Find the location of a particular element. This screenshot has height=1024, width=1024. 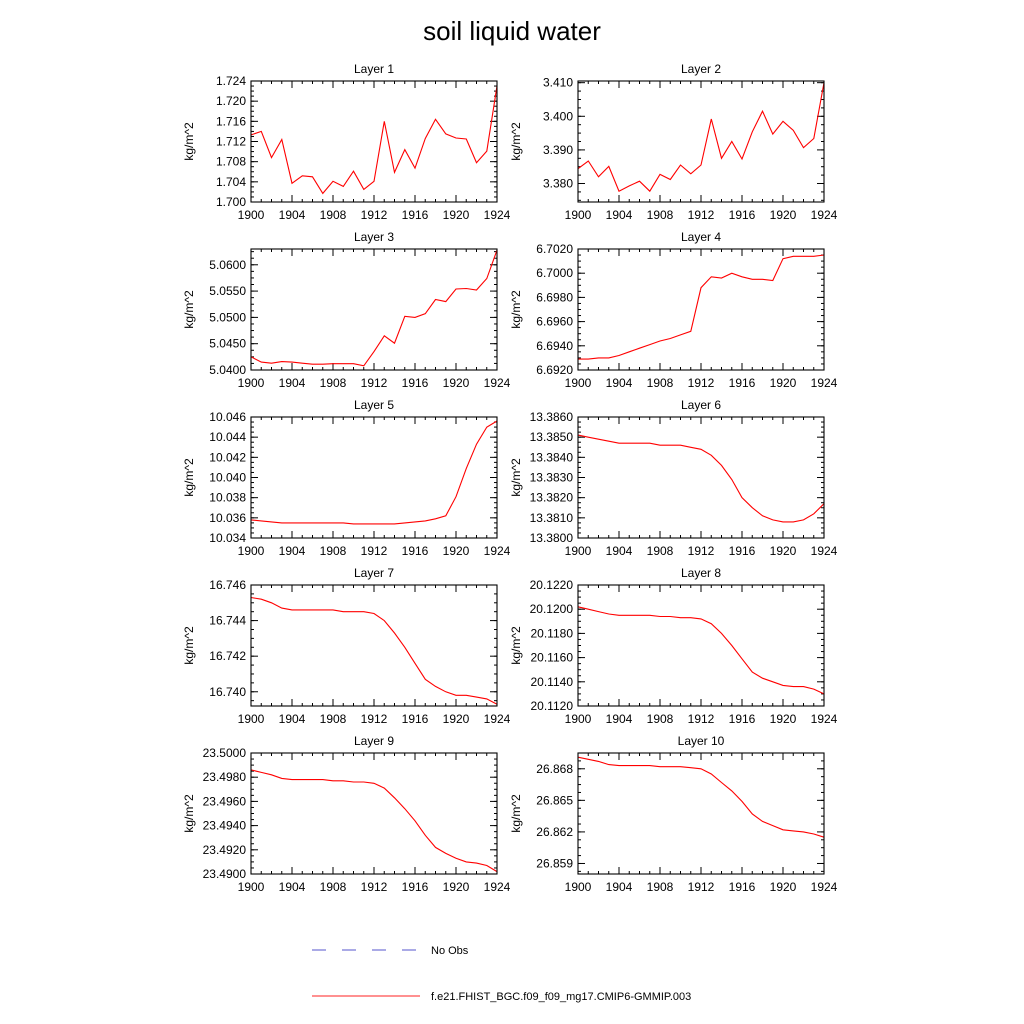

y-tick-label: 1.724 is located at coordinates (231, 81).